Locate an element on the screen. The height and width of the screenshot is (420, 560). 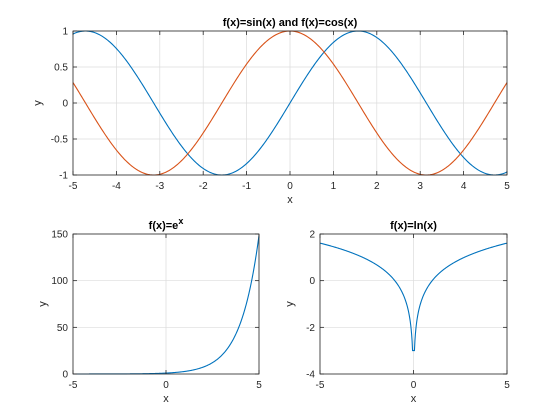
y-tick-label: -4 is located at coordinates (310, 375).